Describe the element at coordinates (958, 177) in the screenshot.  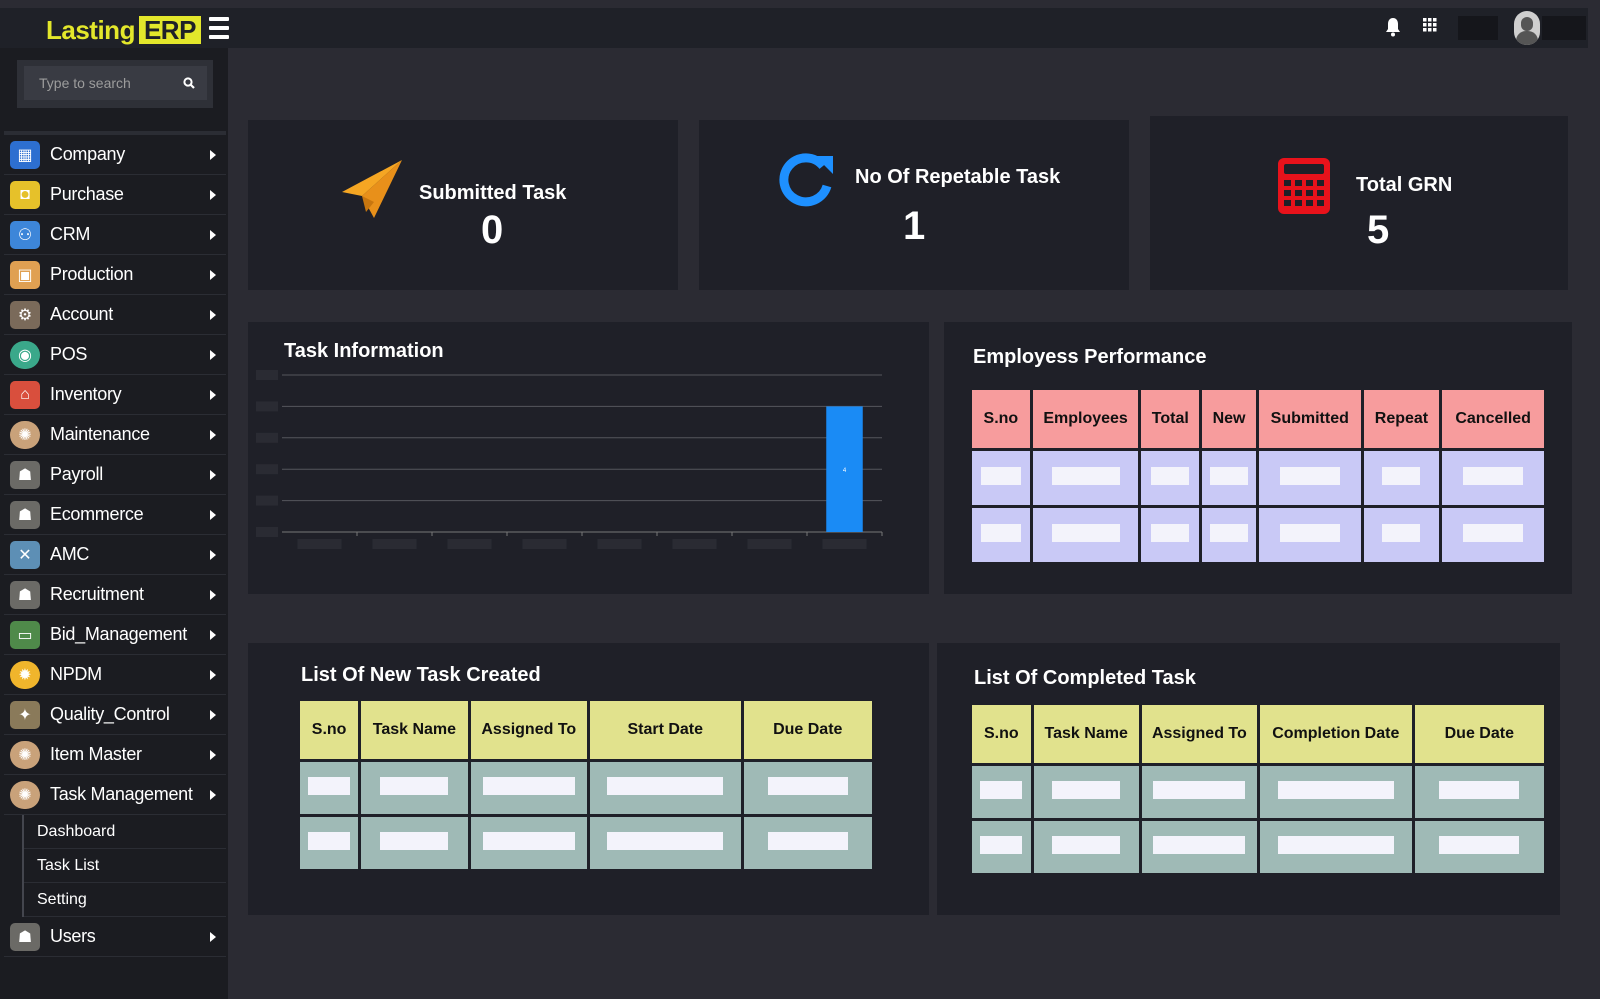
I see `repeatable-task-title: No Of Repetable Task` at that location.